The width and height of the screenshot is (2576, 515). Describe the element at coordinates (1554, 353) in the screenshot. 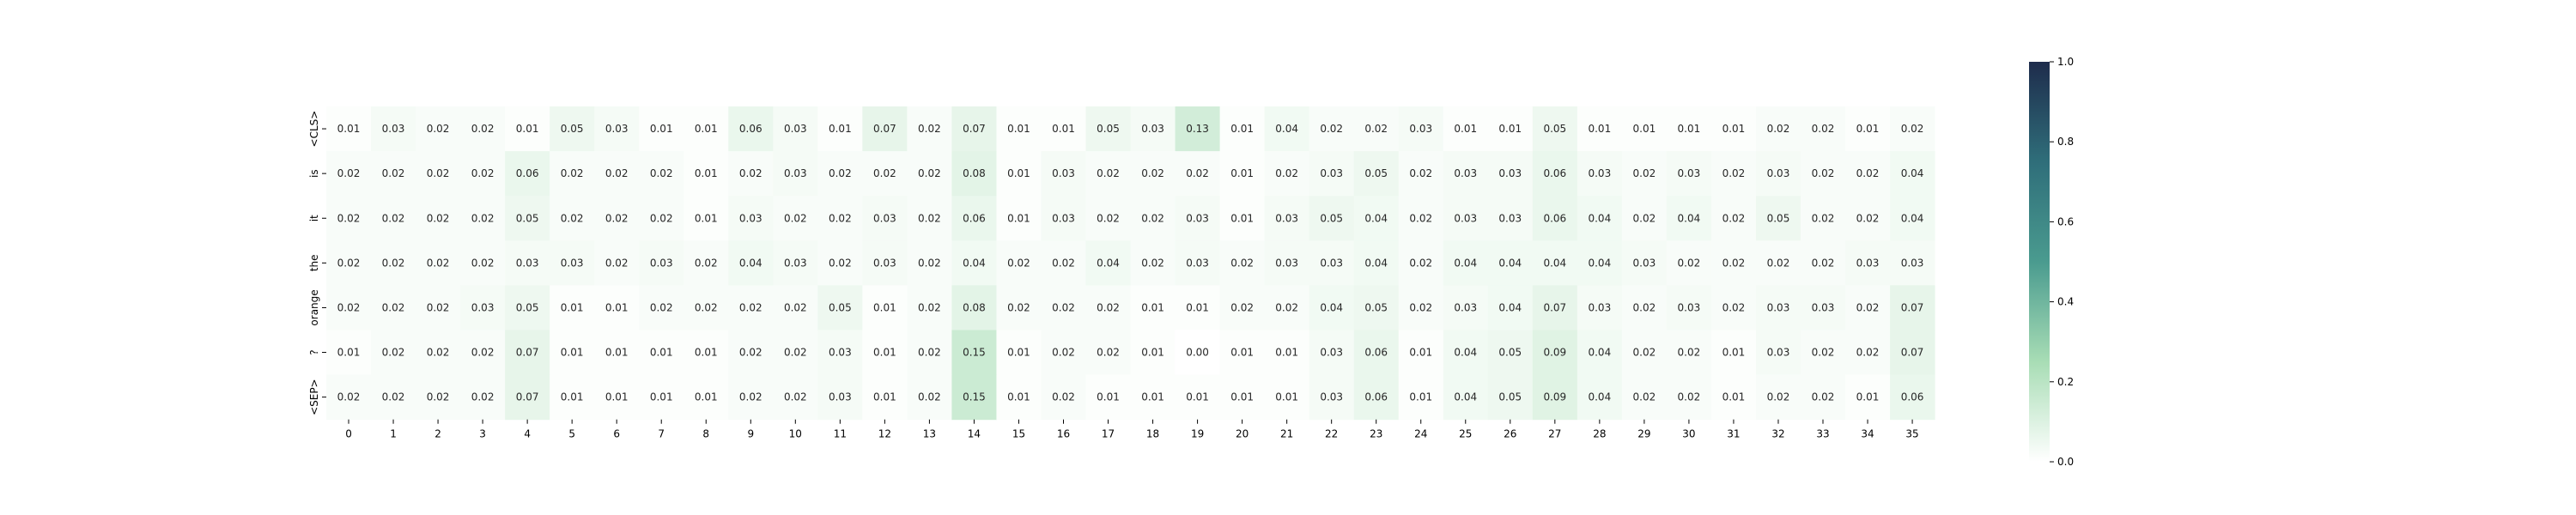

I see `cell-value-label: 0.09` at that location.